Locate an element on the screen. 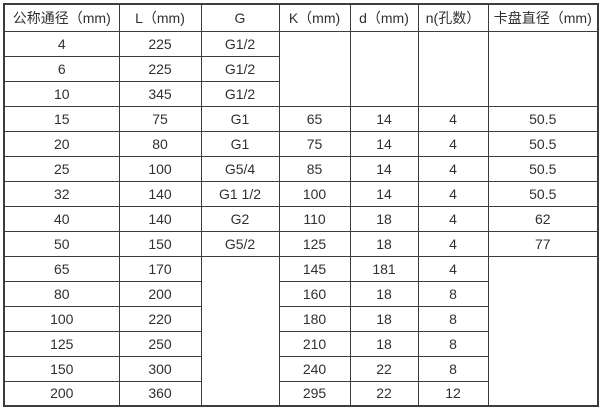  cell-dn: 25 is located at coordinates (61, 168).